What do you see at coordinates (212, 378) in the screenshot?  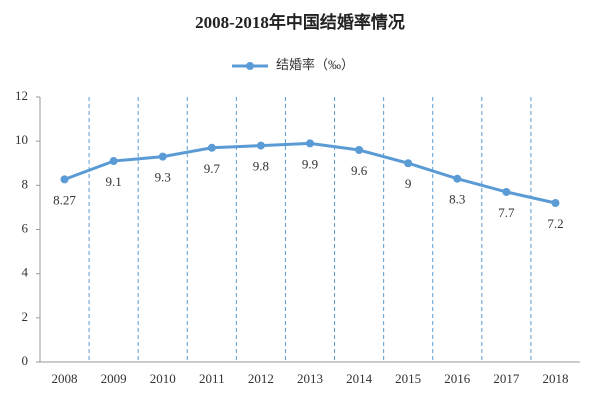 I see `x-tick-label: 2011` at bounding box center [212, 378].